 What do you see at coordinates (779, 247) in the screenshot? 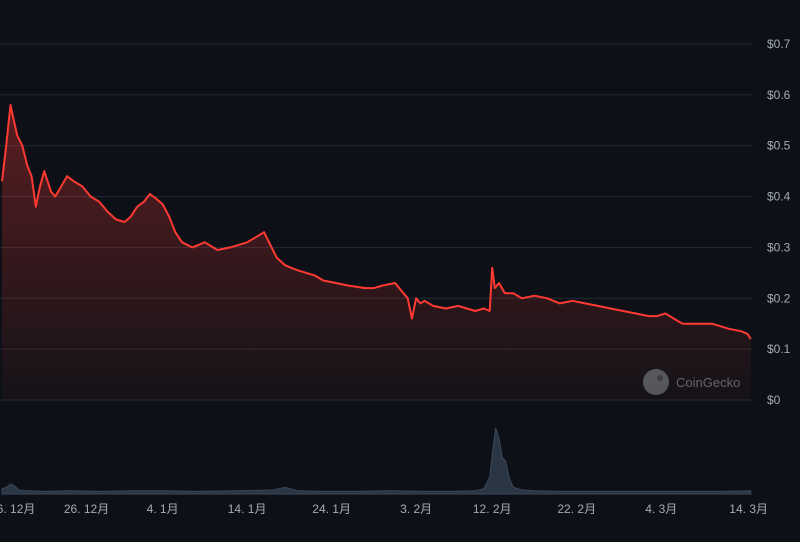
I see `y-tick-label: $0.3` at bounding box center [779, 247].